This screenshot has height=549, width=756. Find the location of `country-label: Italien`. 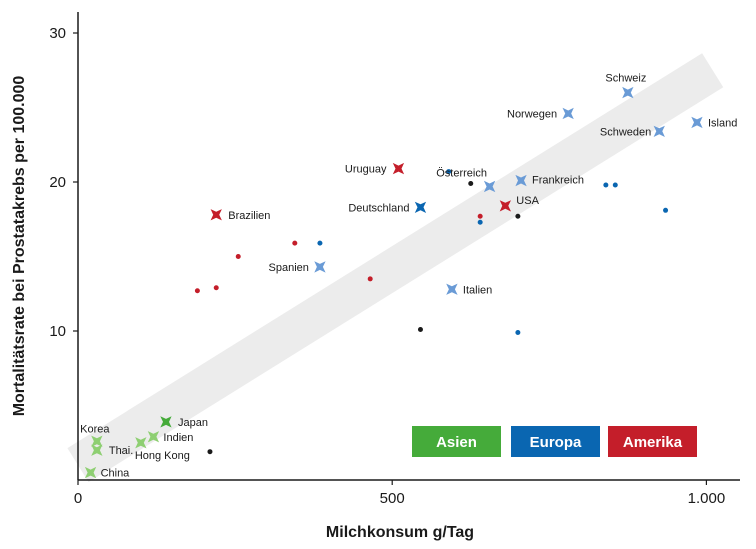

country-label: Italien is located at coordinates (477, 290).